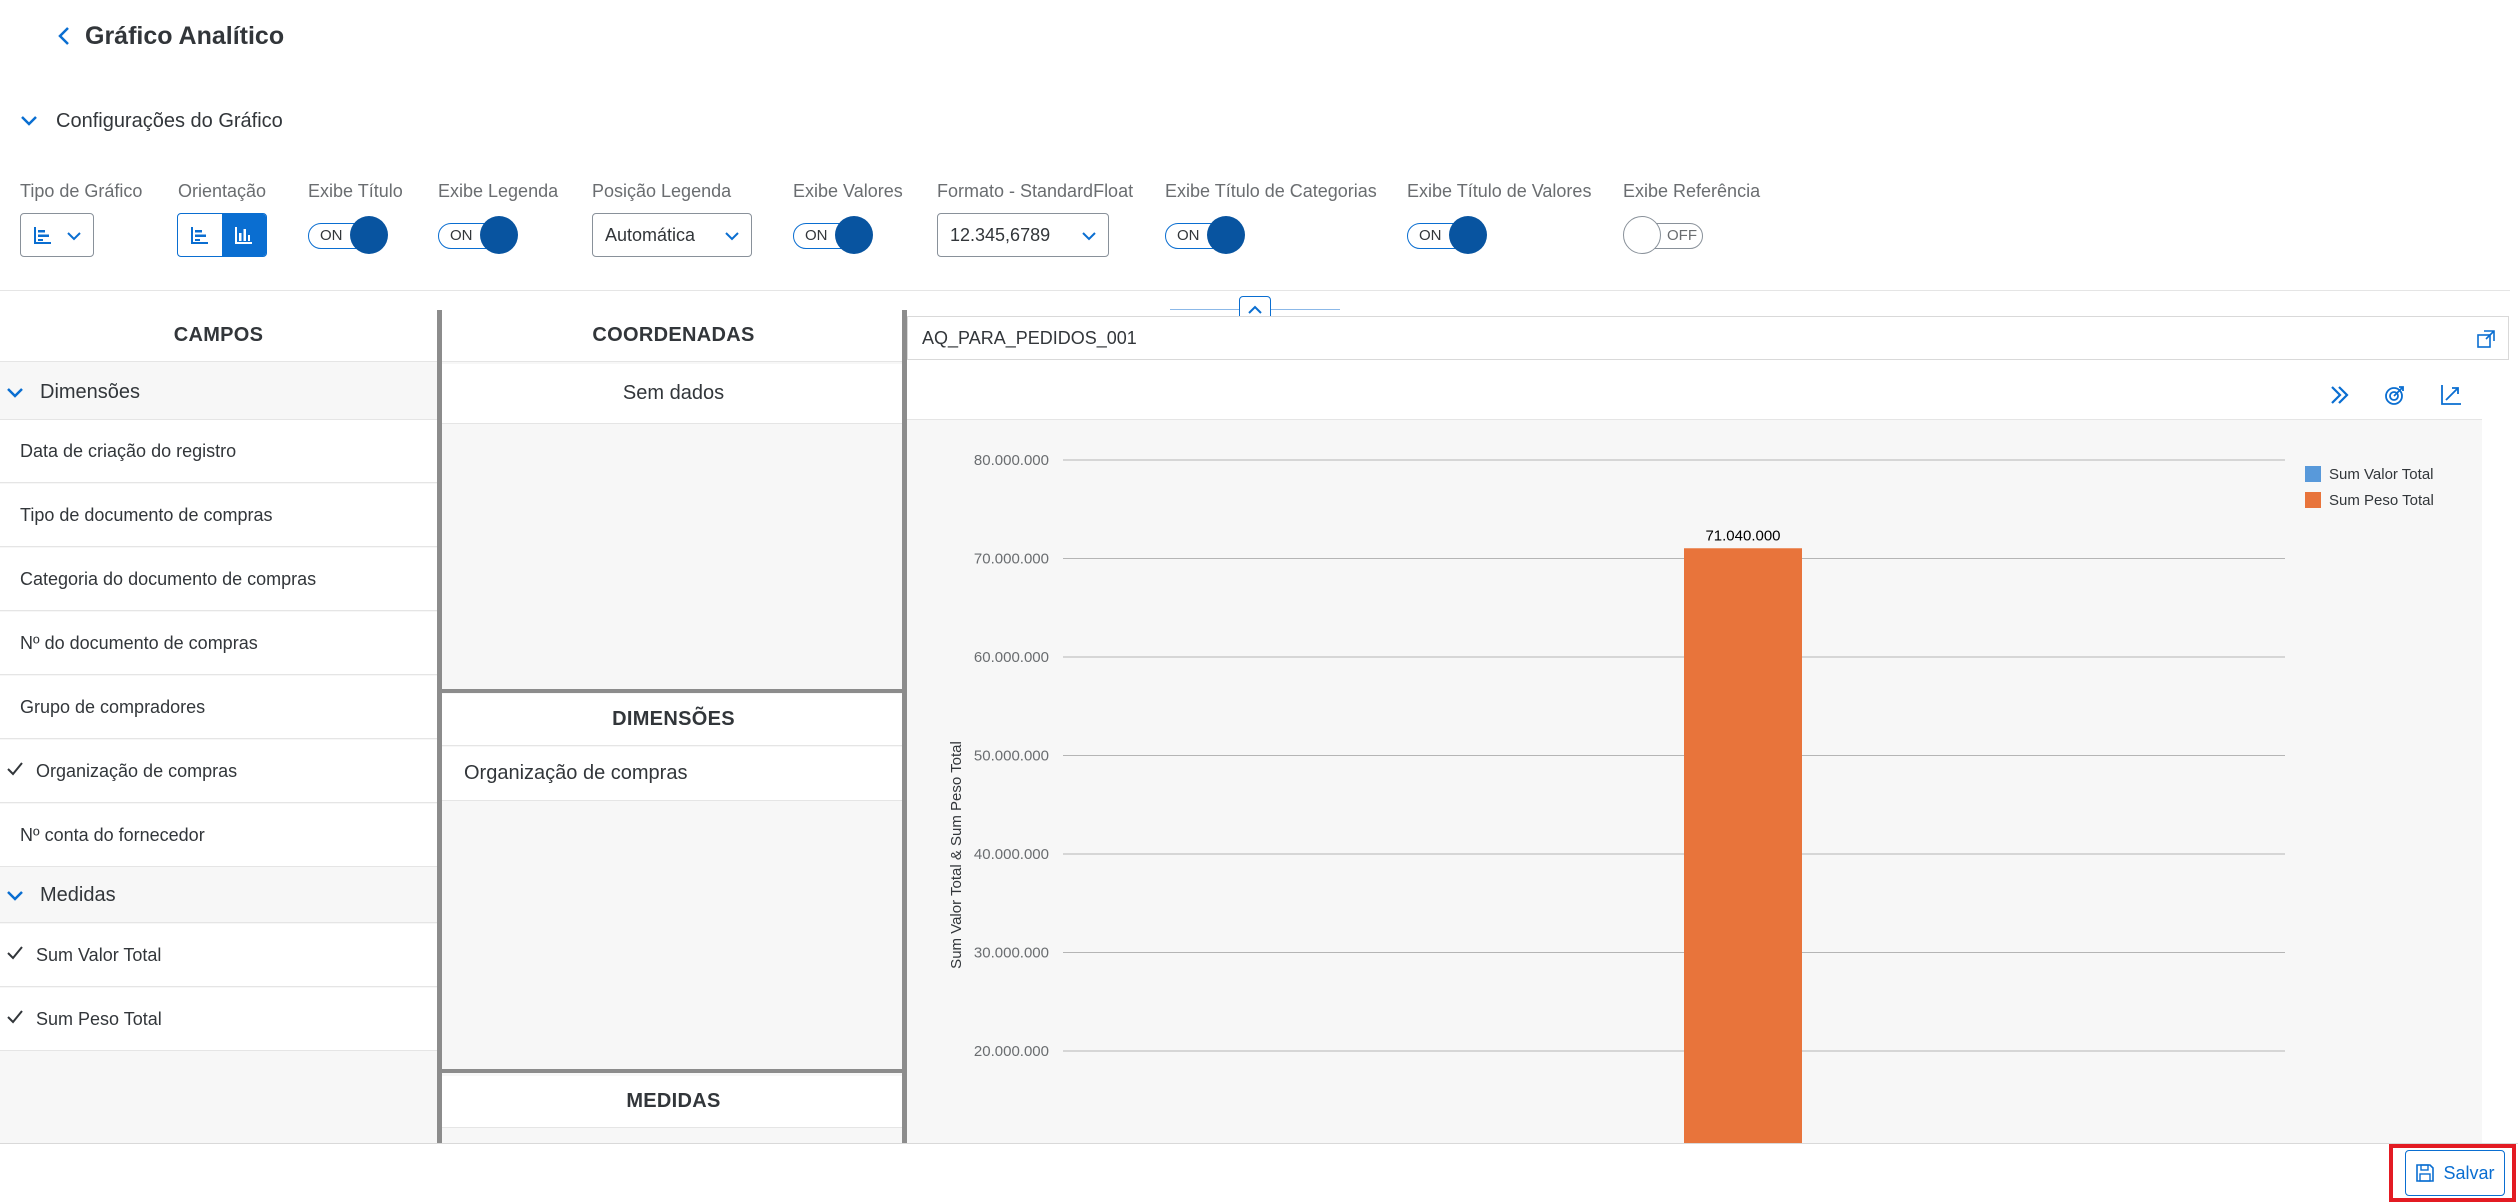 The width and height of the screenshot is (2518, 1203). What do you see at coordinates (2340, 395) in the screenshot?
I see `double-chevron-right-icon` at bounding box center [2340, 395].